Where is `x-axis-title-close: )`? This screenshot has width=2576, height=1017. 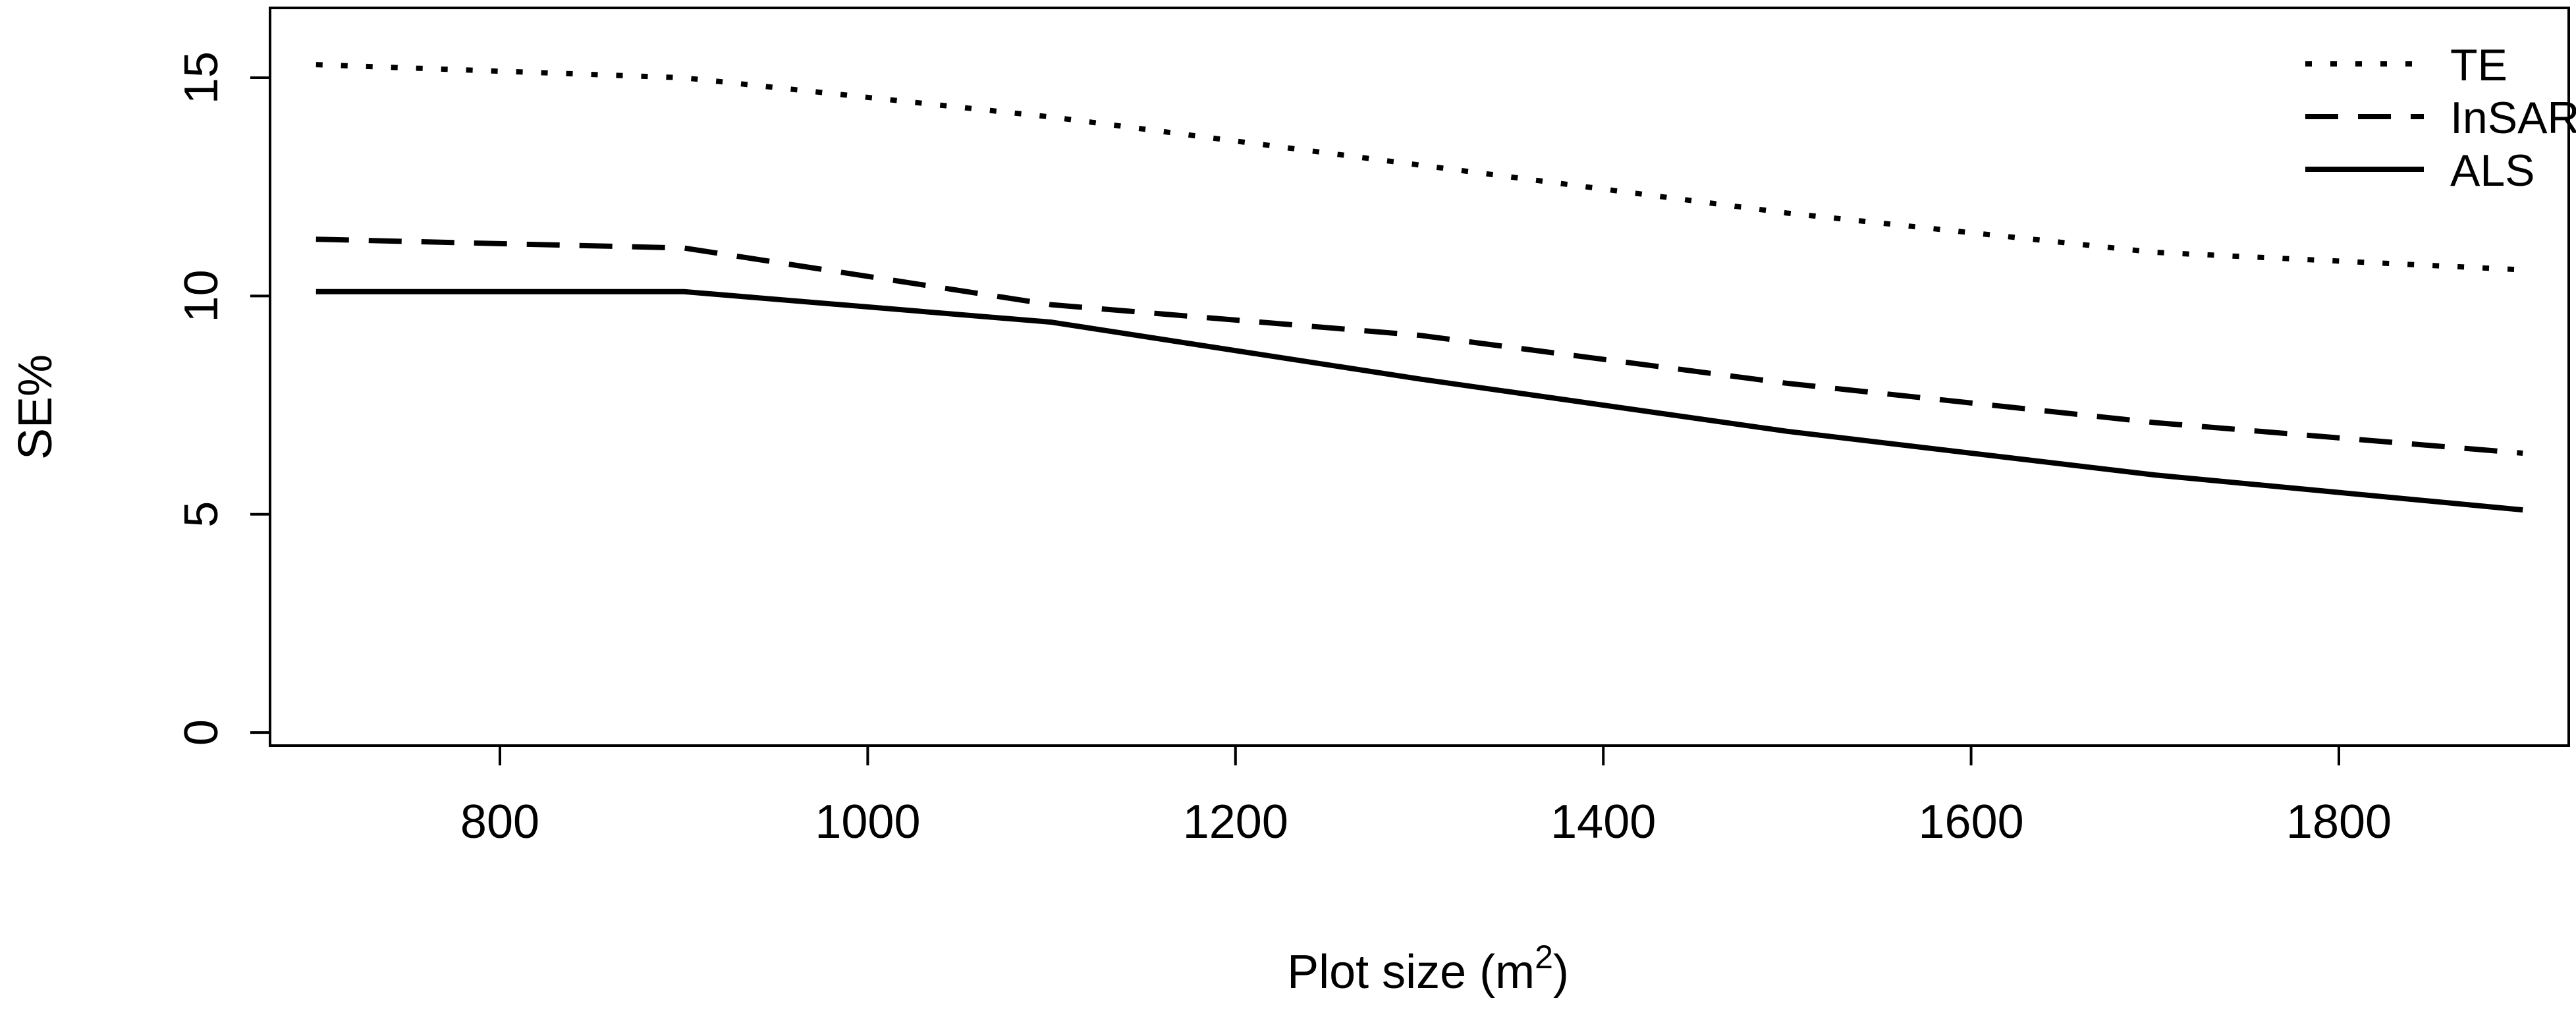
x-axis-title-close: ) is located at coordinates (1561, 973).